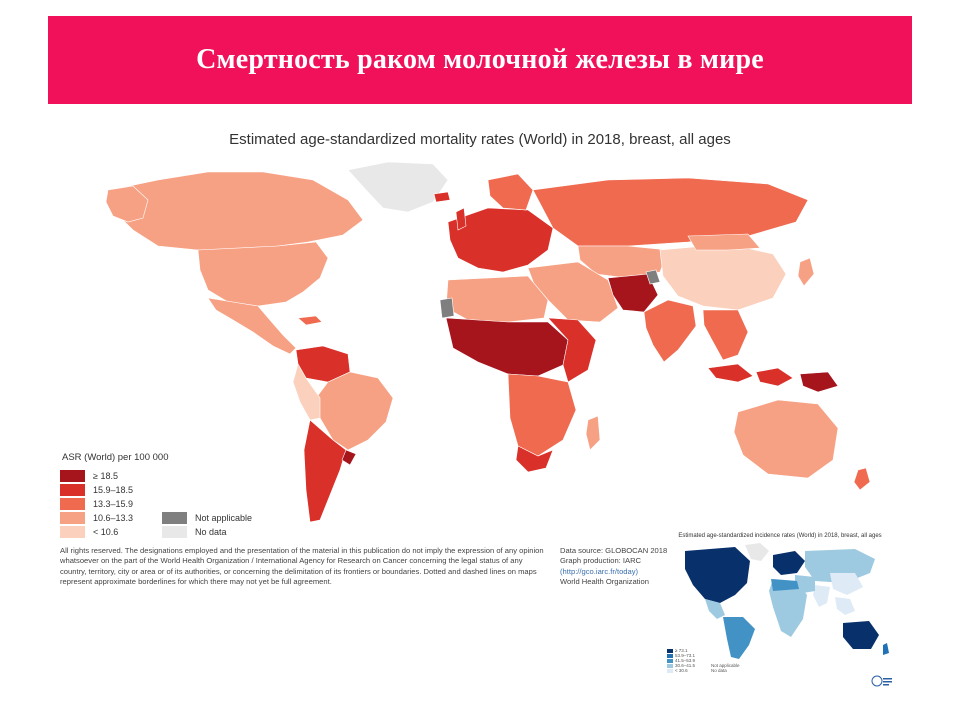 The image size is (960, 720). I want to click on inset-map-svg, so click(787, 601).